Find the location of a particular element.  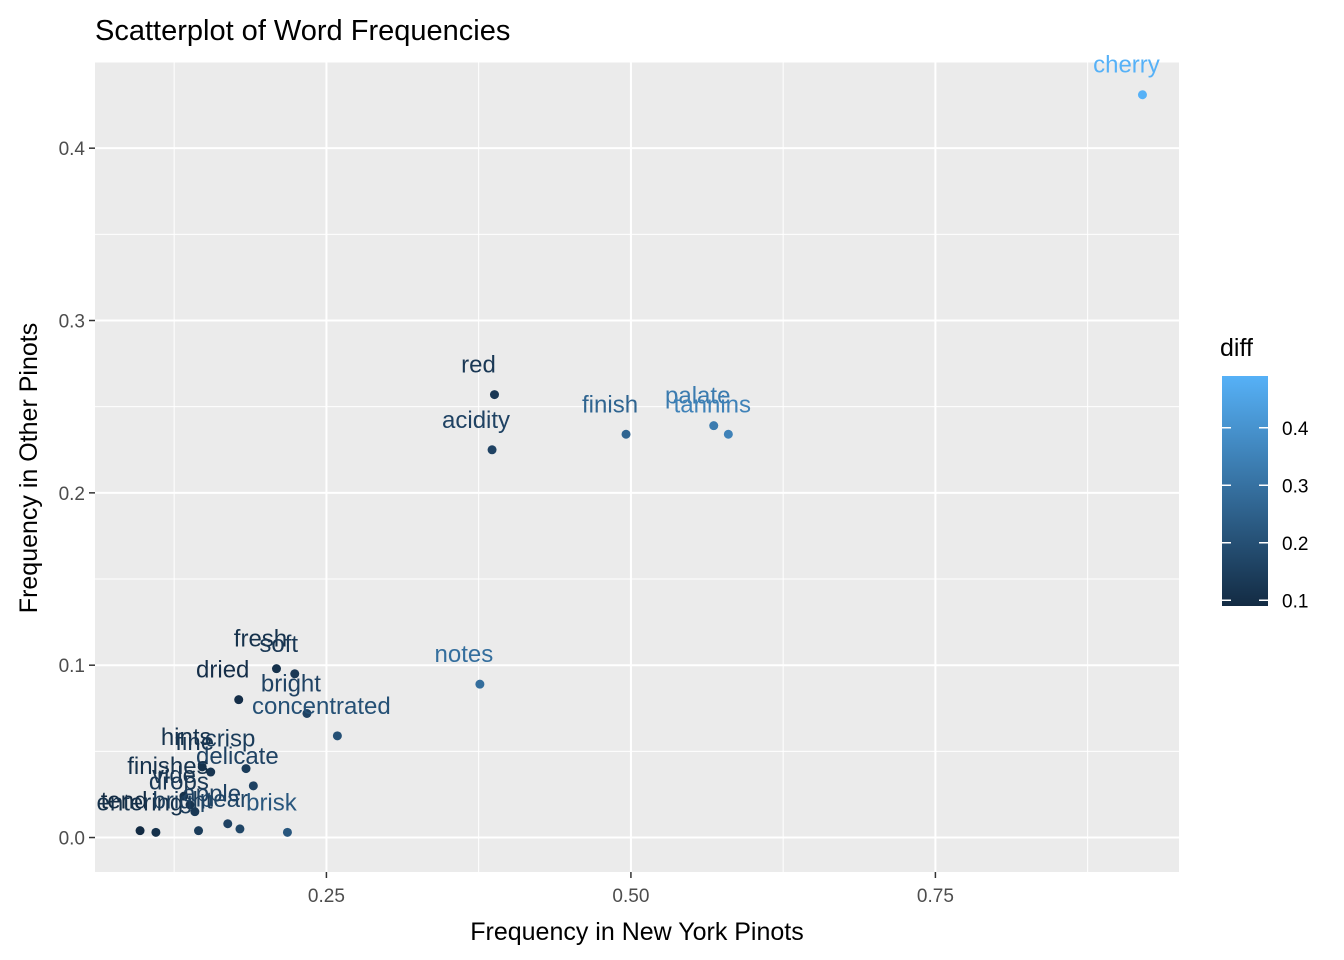

y-tick-label: 0.0 is located at coordinates (72, 839).